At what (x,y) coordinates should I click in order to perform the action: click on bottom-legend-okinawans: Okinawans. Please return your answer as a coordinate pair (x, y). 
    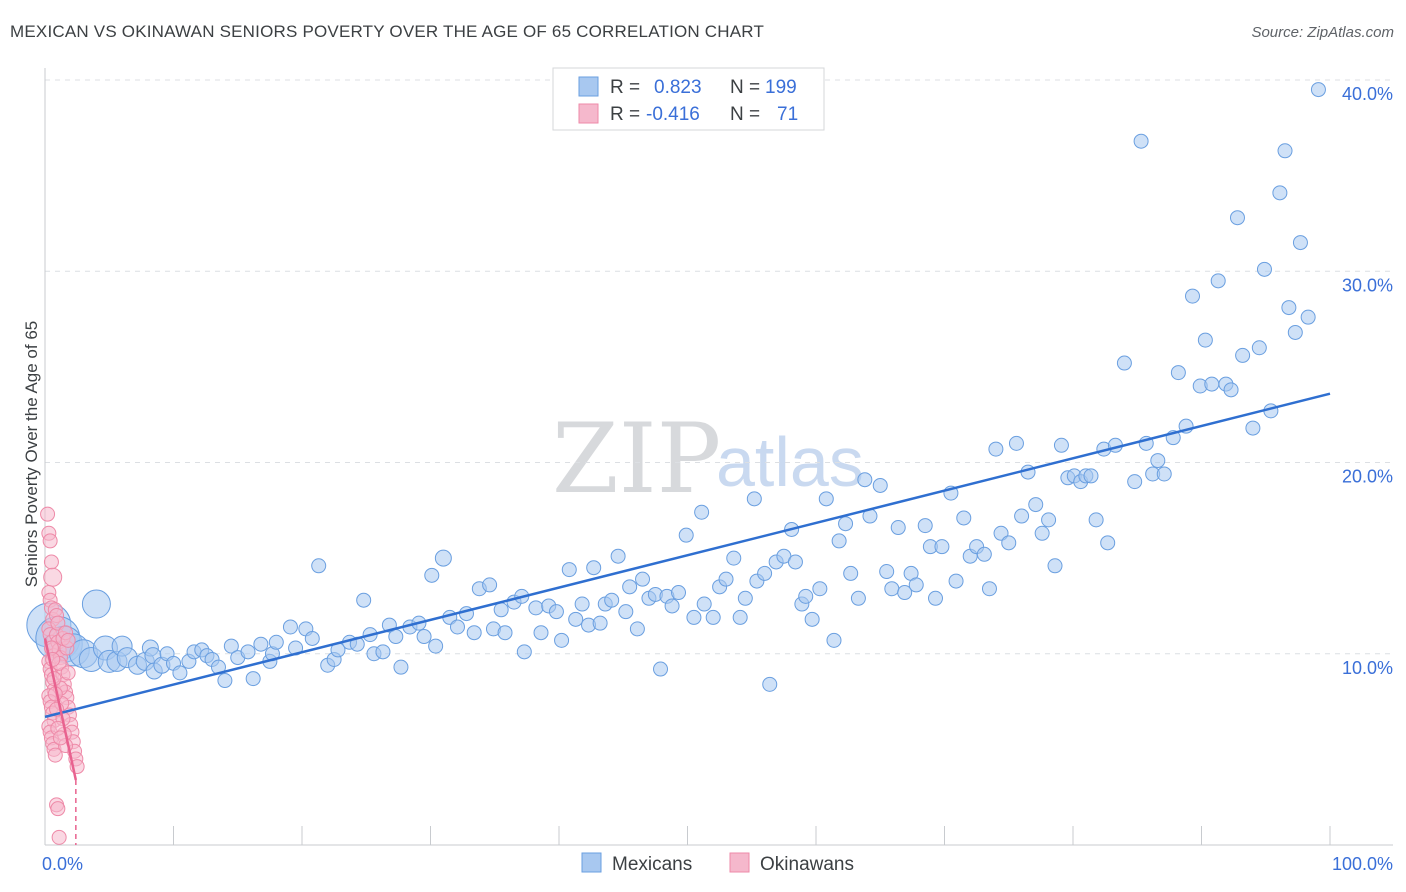
    Looking at the image, I should click on (807, 864).